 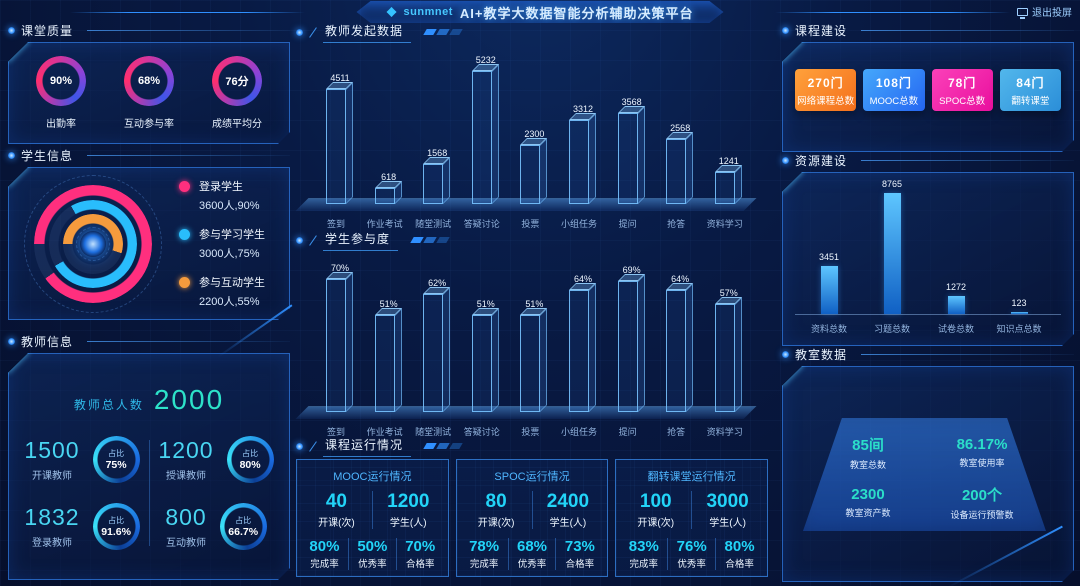 What do you see at coordinates (928, 259) in the screenshot?
I see `resource-build-box: 3451 资料总数 8765 习题总数 1272 试卷总数 123 知识点总数` at bounding box center [928, 259].